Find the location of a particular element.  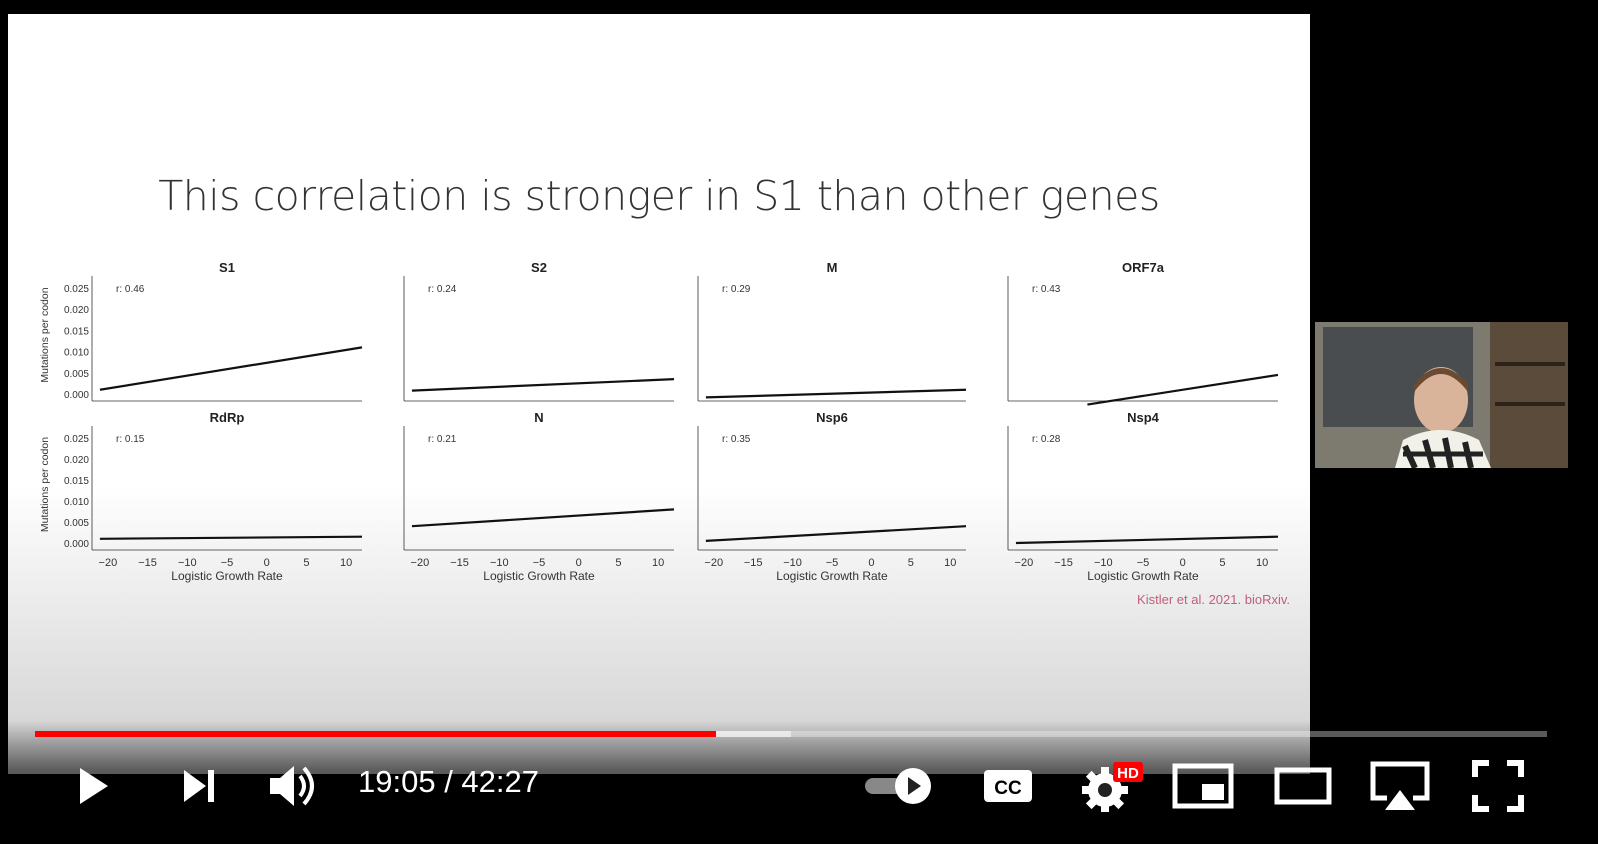

panel-title: RdRp is located at coordinates (227, 417).